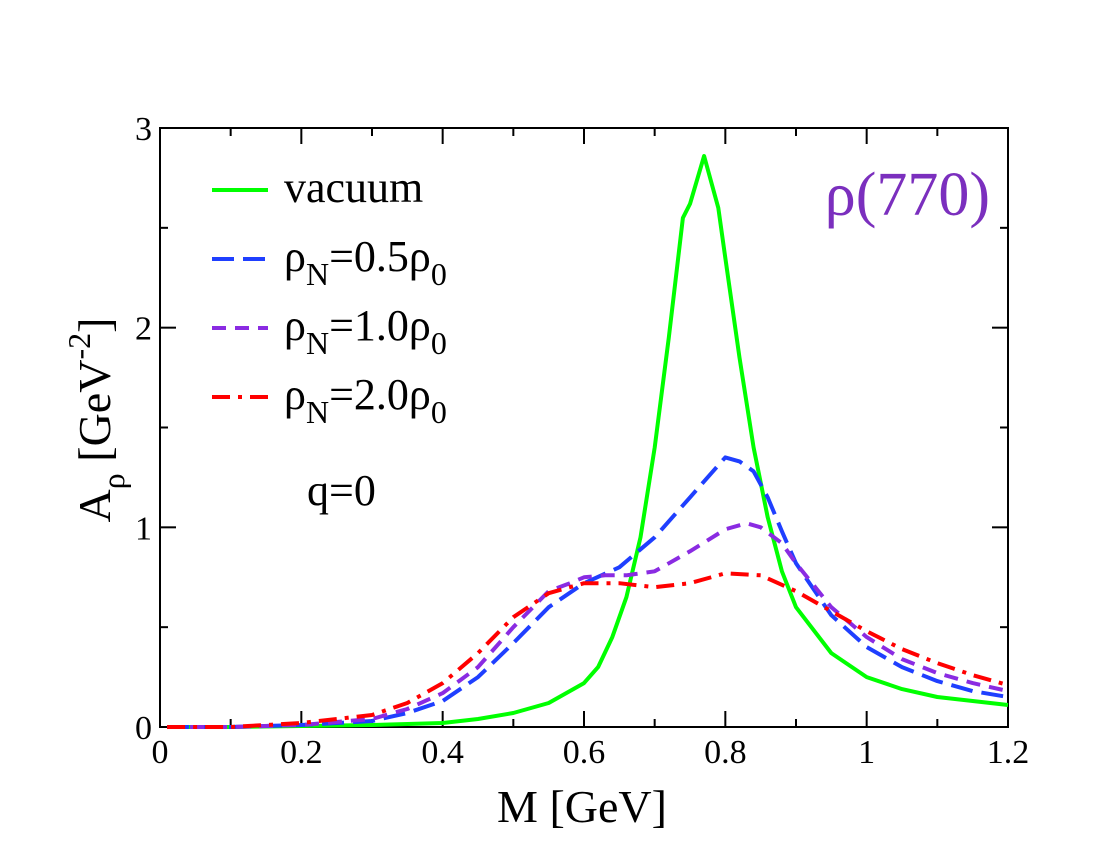  What do you see at coordinates (160, 752) in the screenshot?
I see `x-tick-label: 0` at bounding box center [160, 752].